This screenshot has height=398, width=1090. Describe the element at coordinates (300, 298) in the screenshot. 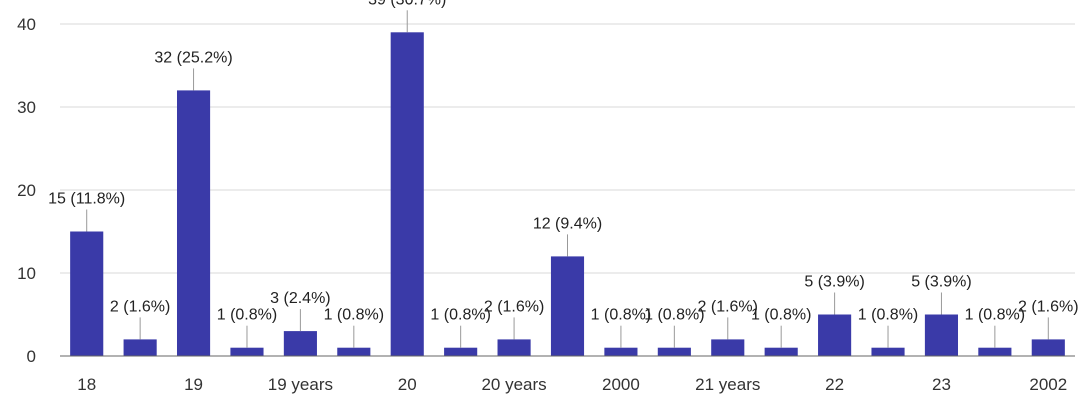

I see `data-label: 3 (2.4%)` at that location.